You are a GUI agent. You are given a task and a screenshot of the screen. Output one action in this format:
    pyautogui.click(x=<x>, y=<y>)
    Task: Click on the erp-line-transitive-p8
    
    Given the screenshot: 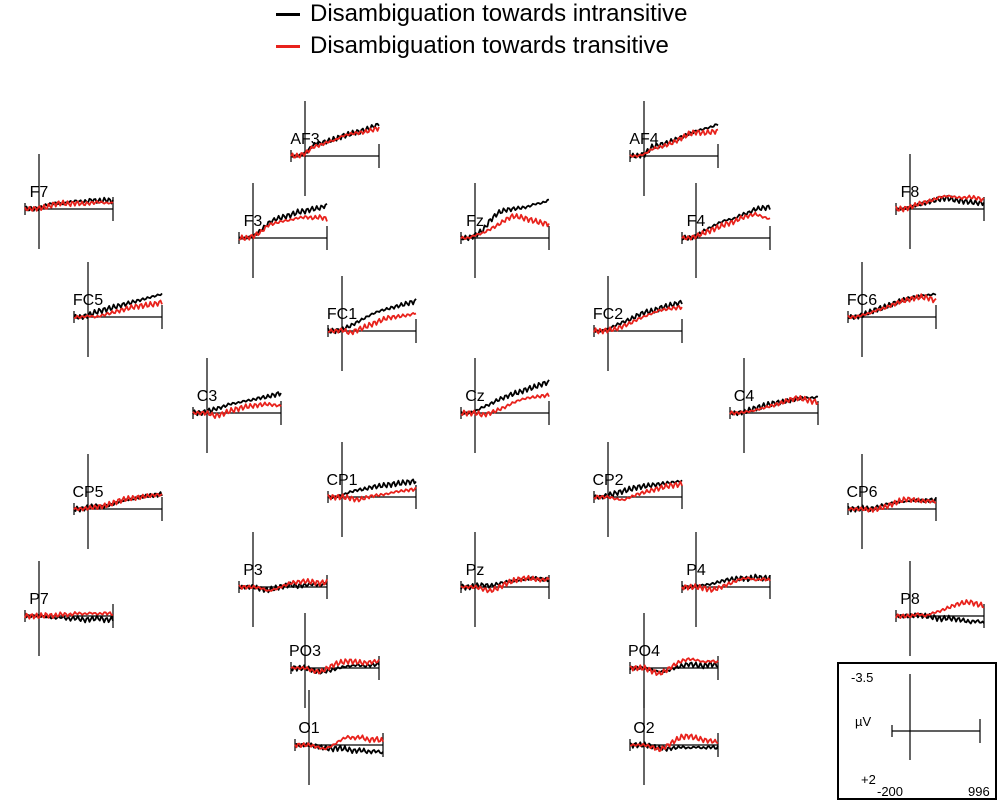 What is the action you would take?
    pyautogui.click(x=940, y=609)
    